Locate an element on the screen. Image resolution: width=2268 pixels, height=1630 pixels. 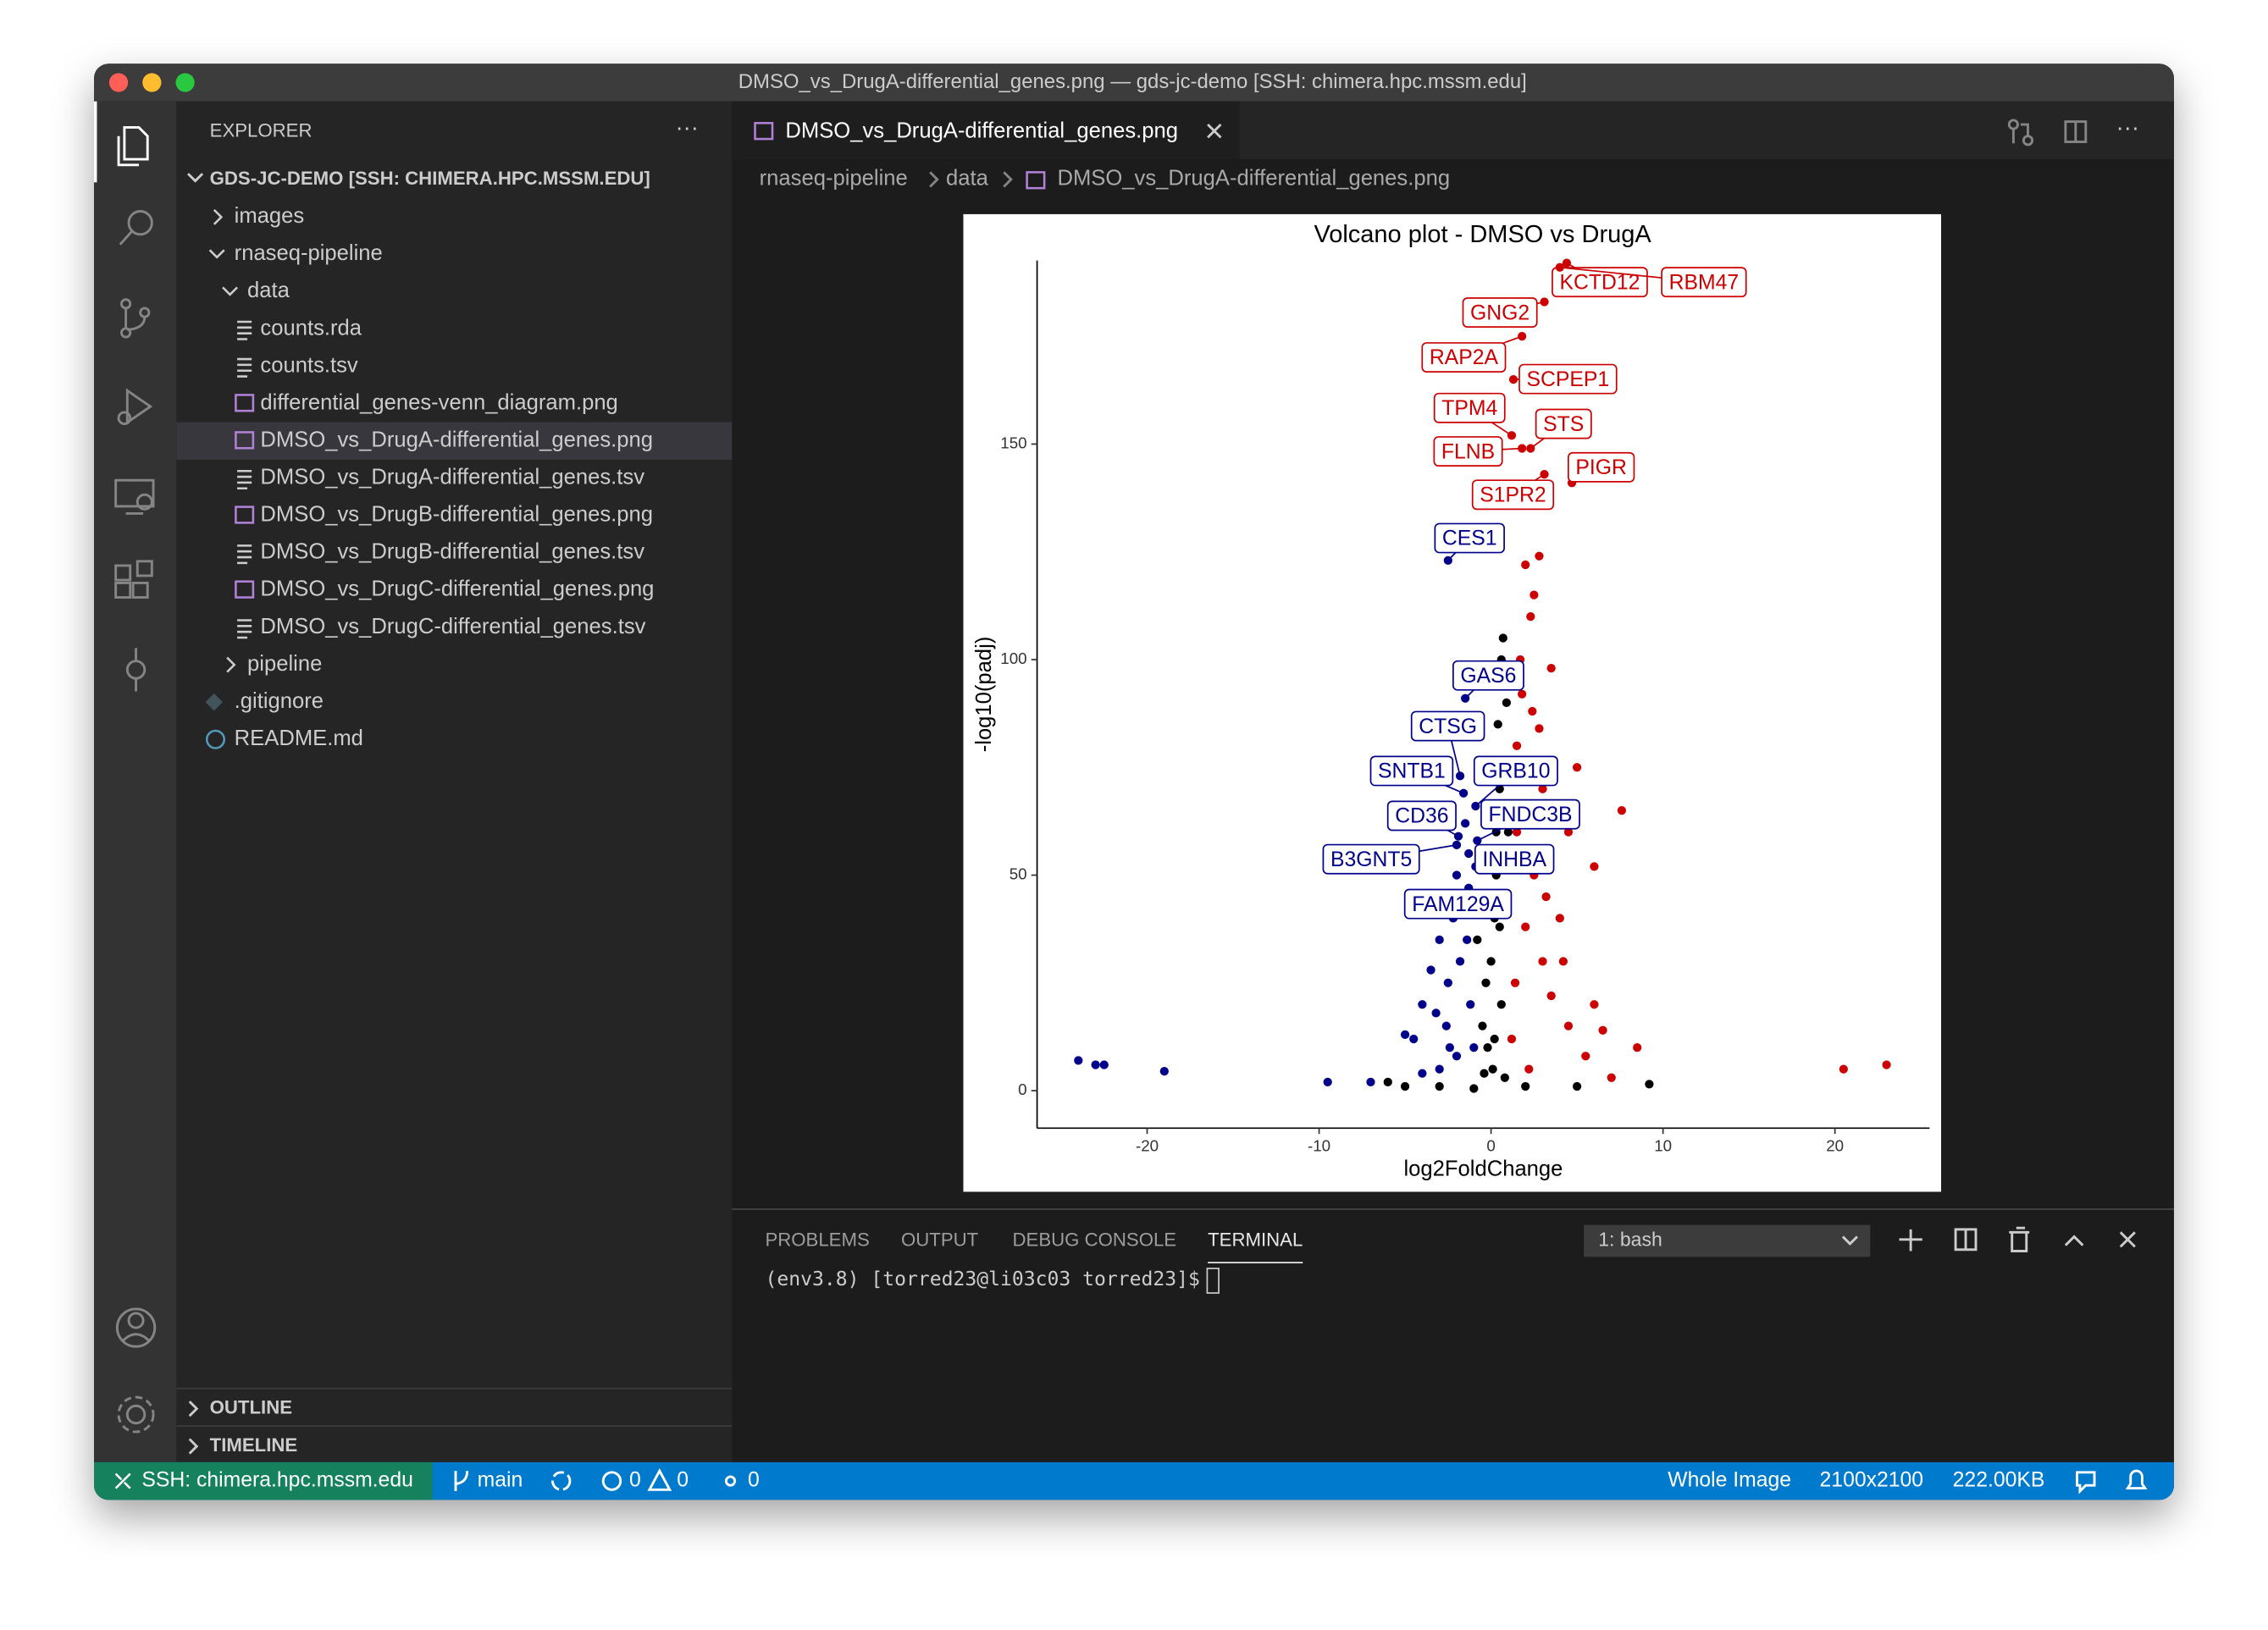
tree-item: pipeline is located at coordinates (284, 664).